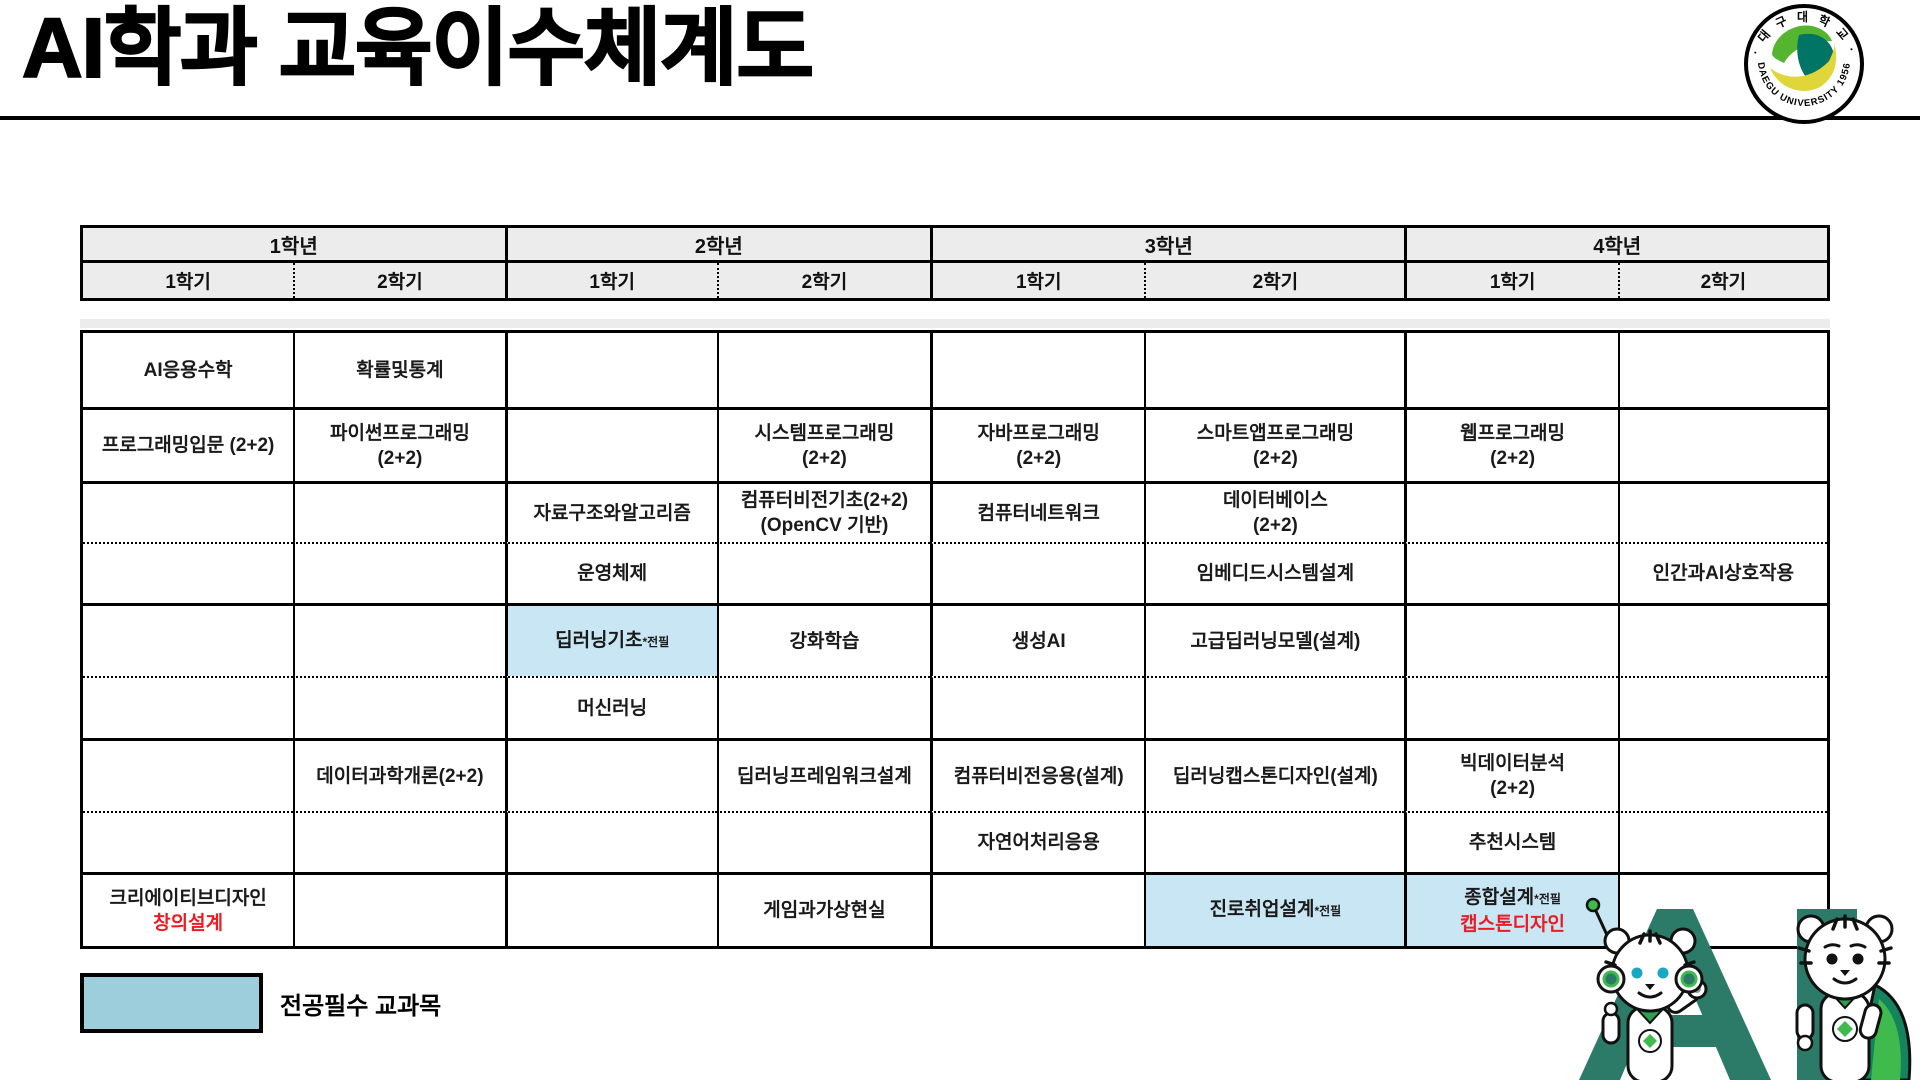 This screenshot has width=1920, height=1080. What do you see at coordinates (398, 370) in the screenshot?
I see `course-cell: 확률및통계` at bounding box center [398, 370].